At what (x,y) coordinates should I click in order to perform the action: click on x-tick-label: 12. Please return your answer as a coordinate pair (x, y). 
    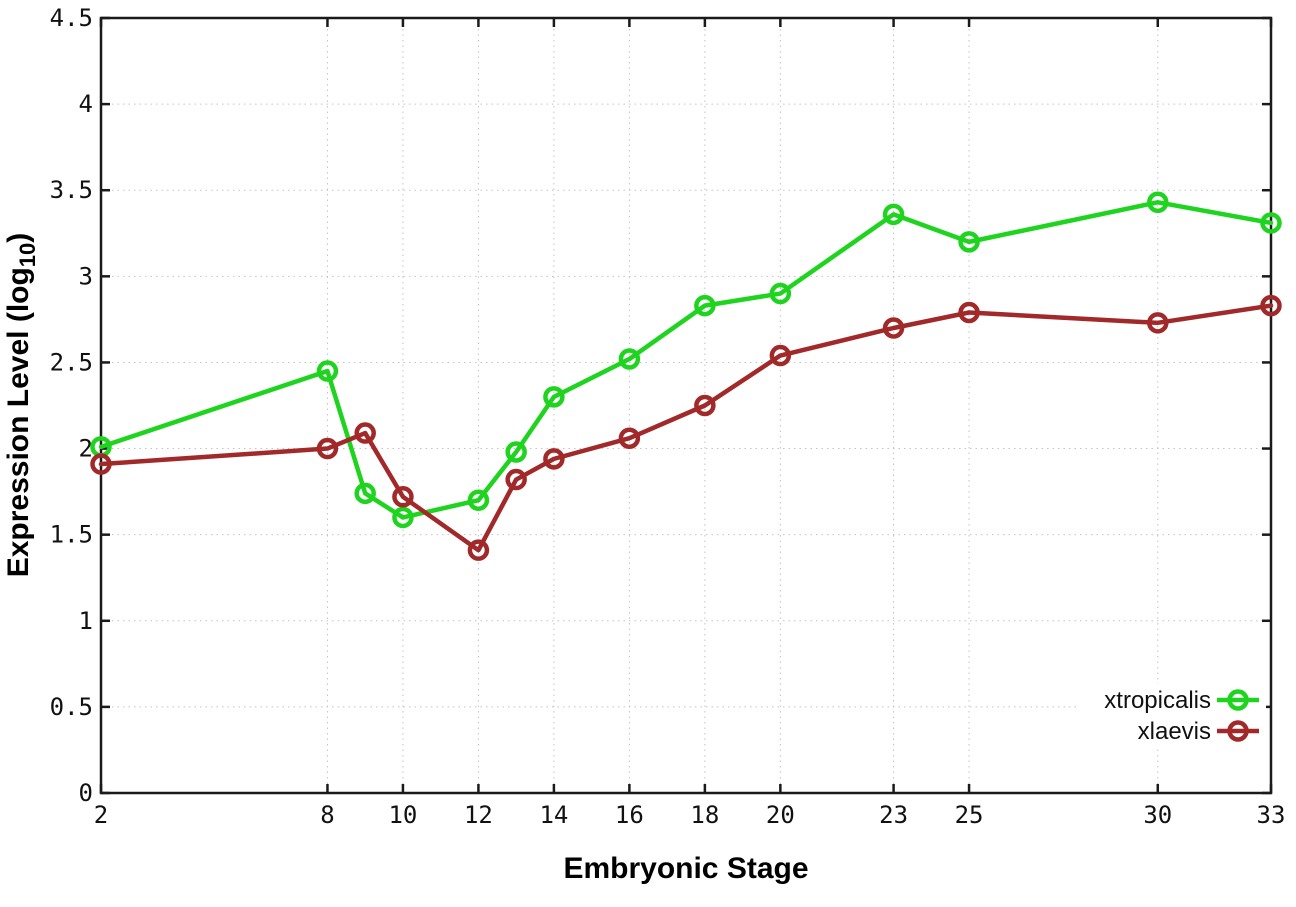
    Looking at the image, I should click on (478, 815).